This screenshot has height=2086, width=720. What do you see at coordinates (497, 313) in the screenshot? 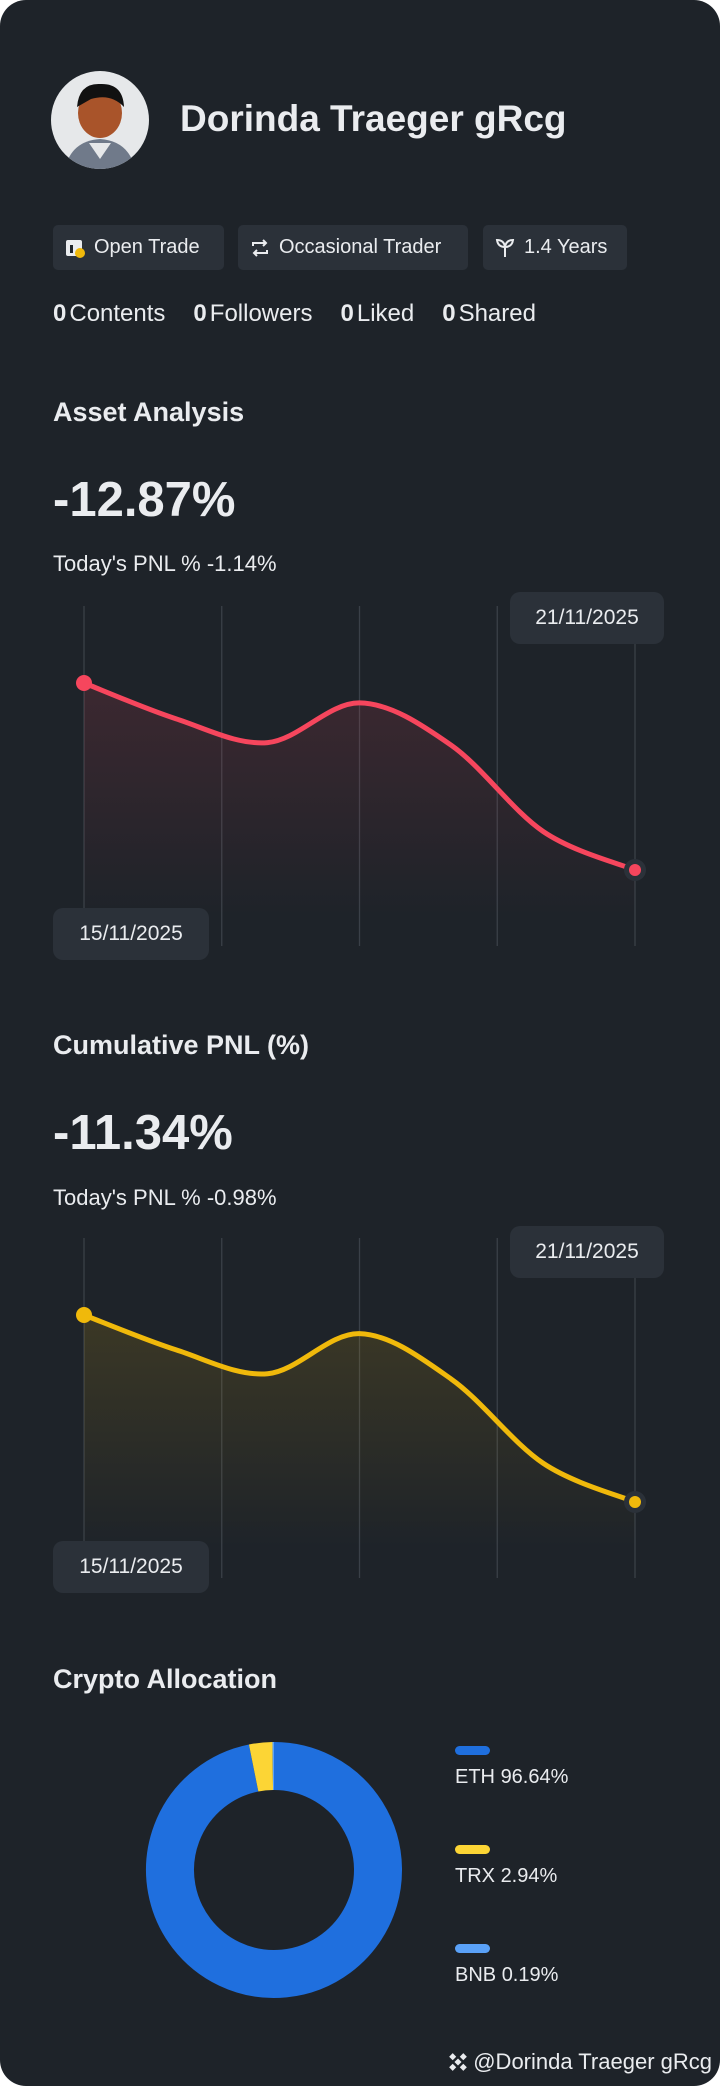
I see `stat-label: Shared` at bounding box center [497, 313].